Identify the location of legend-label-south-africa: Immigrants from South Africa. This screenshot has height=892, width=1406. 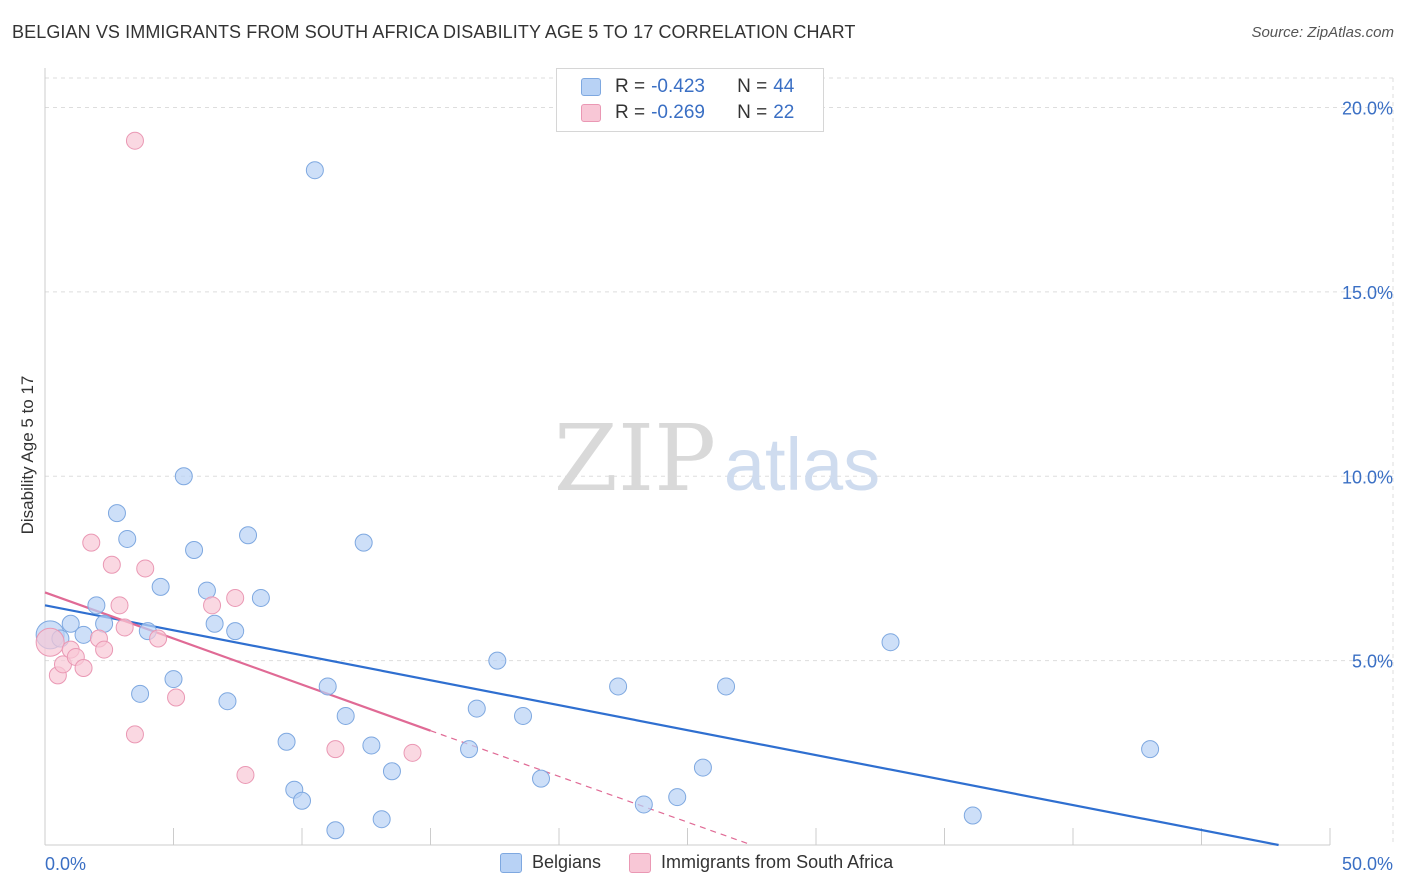
(777, 862).